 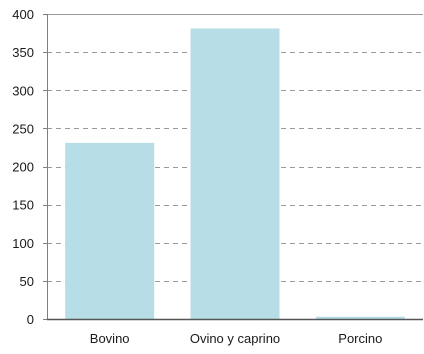 What do you see at coordinates (360, 317) in the screenshot?
I see `bar-porcino` at bounding box center [360, 317].